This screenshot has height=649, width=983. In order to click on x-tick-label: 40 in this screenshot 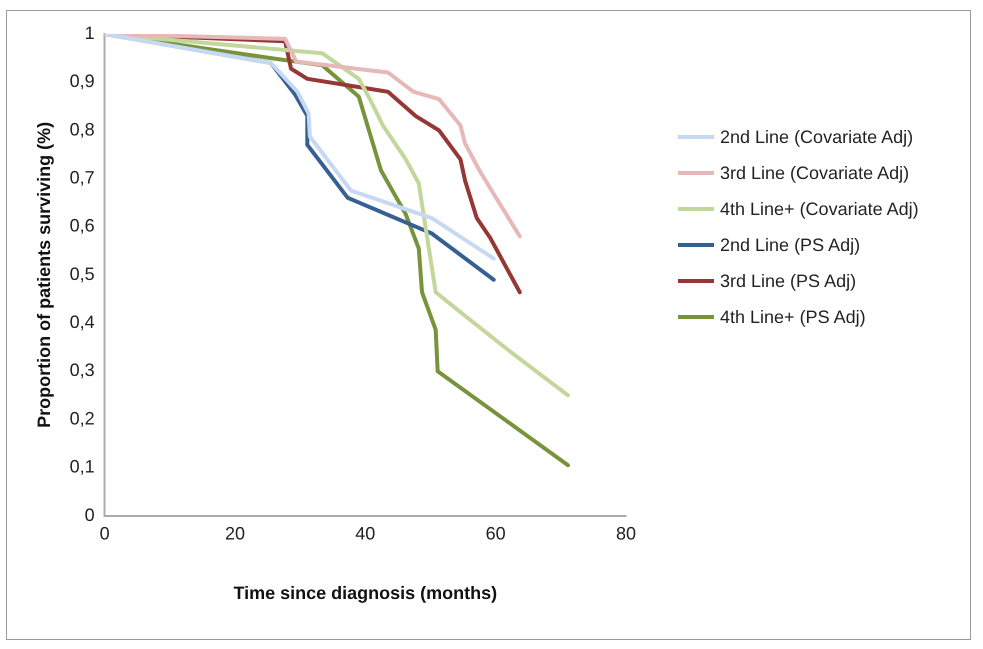, I will do `click(365, 534)`.